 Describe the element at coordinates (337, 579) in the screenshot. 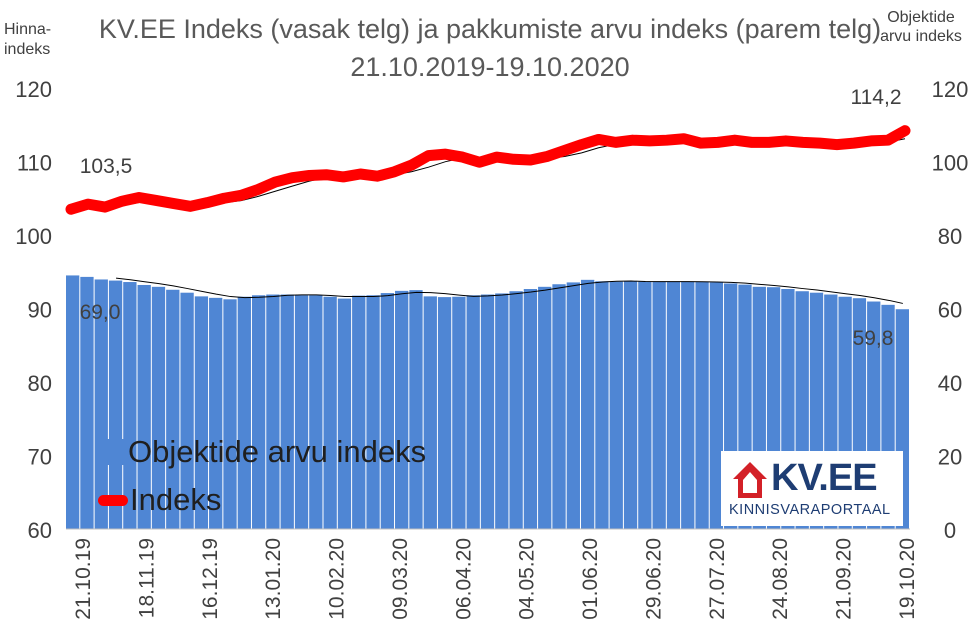

I see `x-tick-label: 10.02.20` at that location.